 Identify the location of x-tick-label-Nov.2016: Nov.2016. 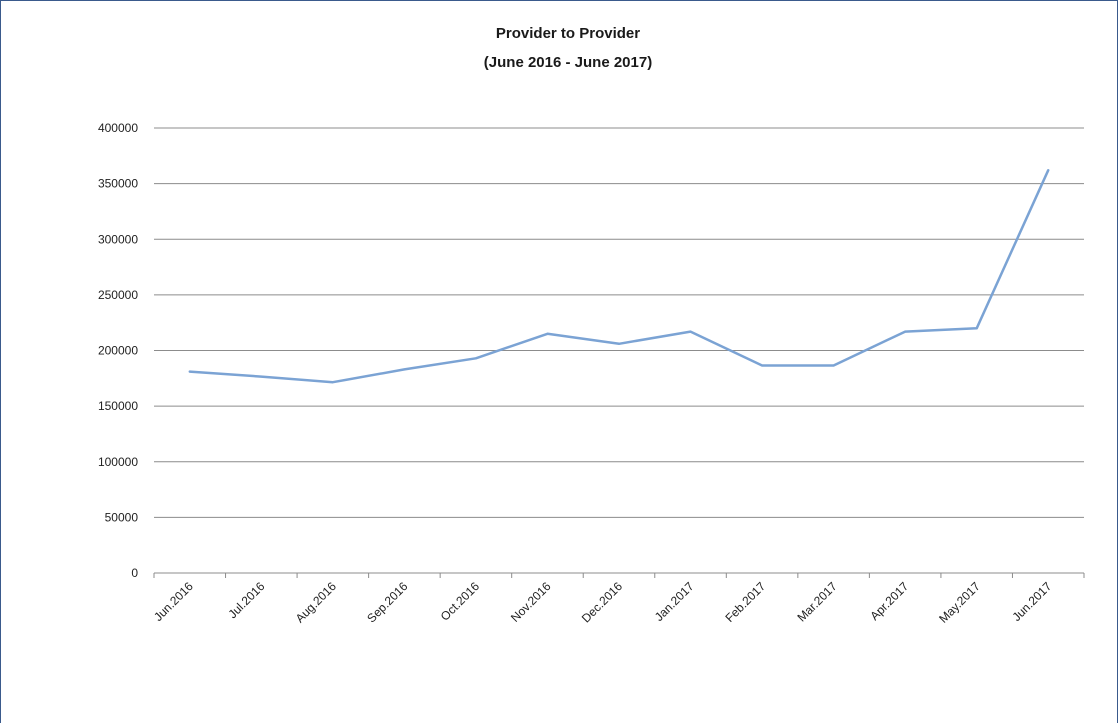
(531, 602).